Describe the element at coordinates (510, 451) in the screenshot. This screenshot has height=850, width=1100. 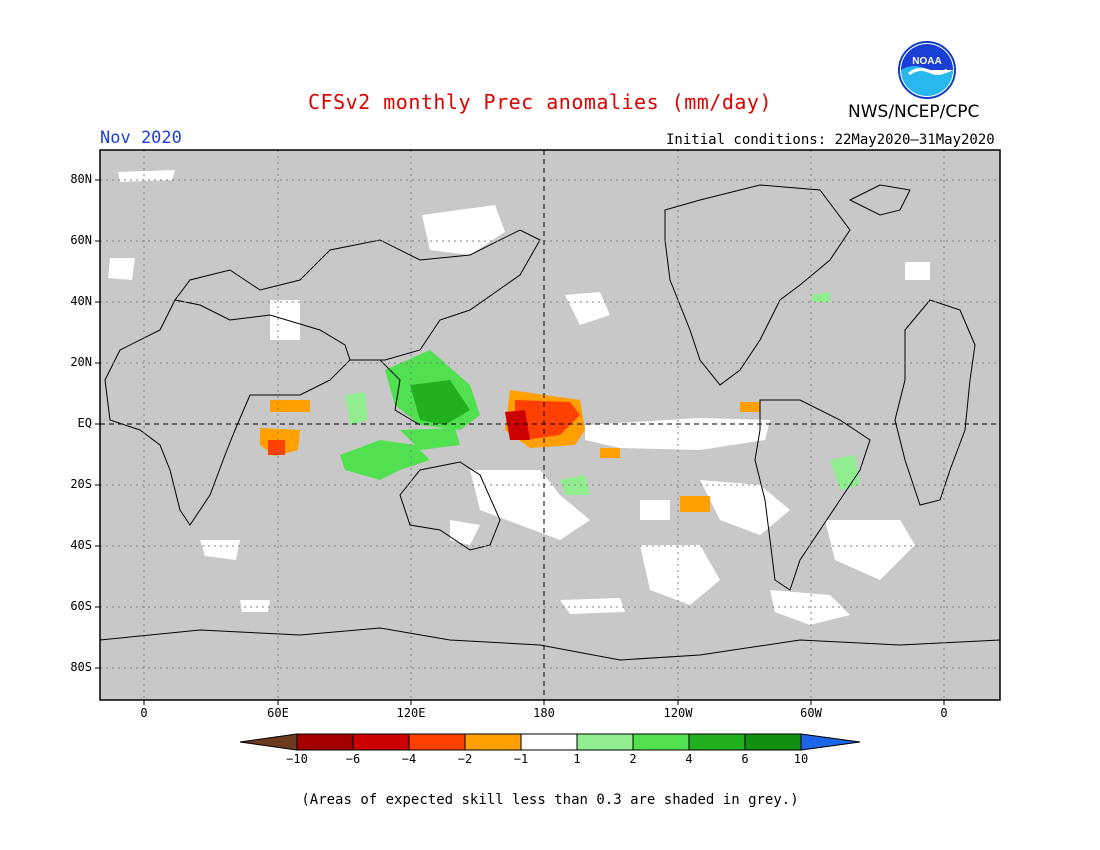
I see `negative-anomaly-regions` at that location.